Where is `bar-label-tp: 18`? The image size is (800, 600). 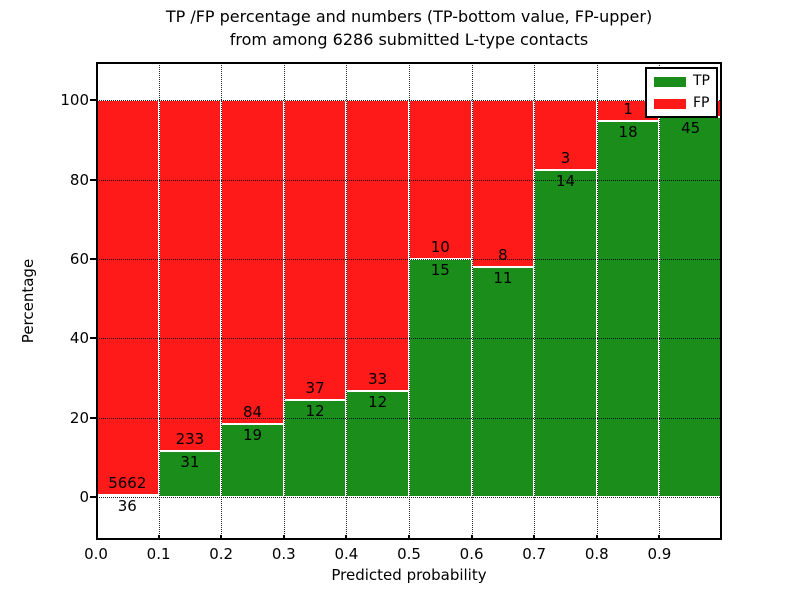
bar-label-tp: 18 is located at coordinates (628, 132).